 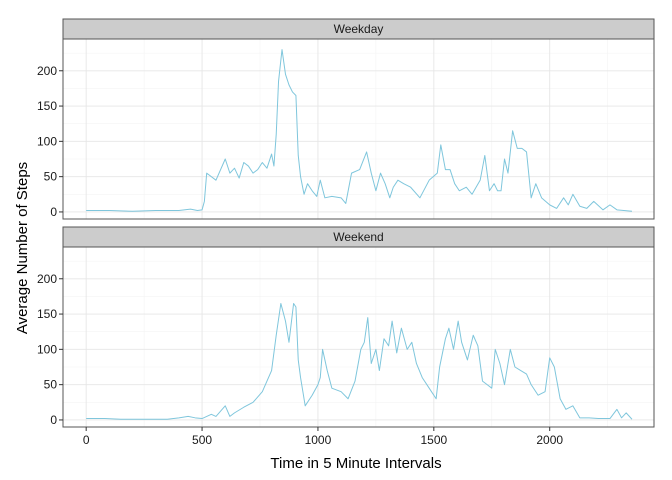 I want to click on x-tick-label: 1500, so click(x=433, y=440).